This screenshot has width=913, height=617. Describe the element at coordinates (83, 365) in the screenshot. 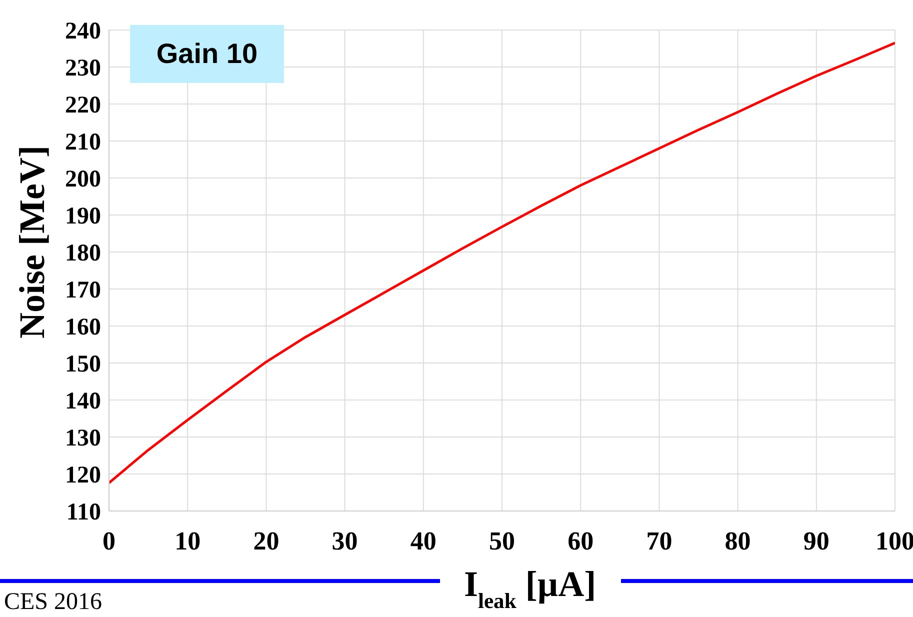

I see `y-tick-label: 150` at that location.